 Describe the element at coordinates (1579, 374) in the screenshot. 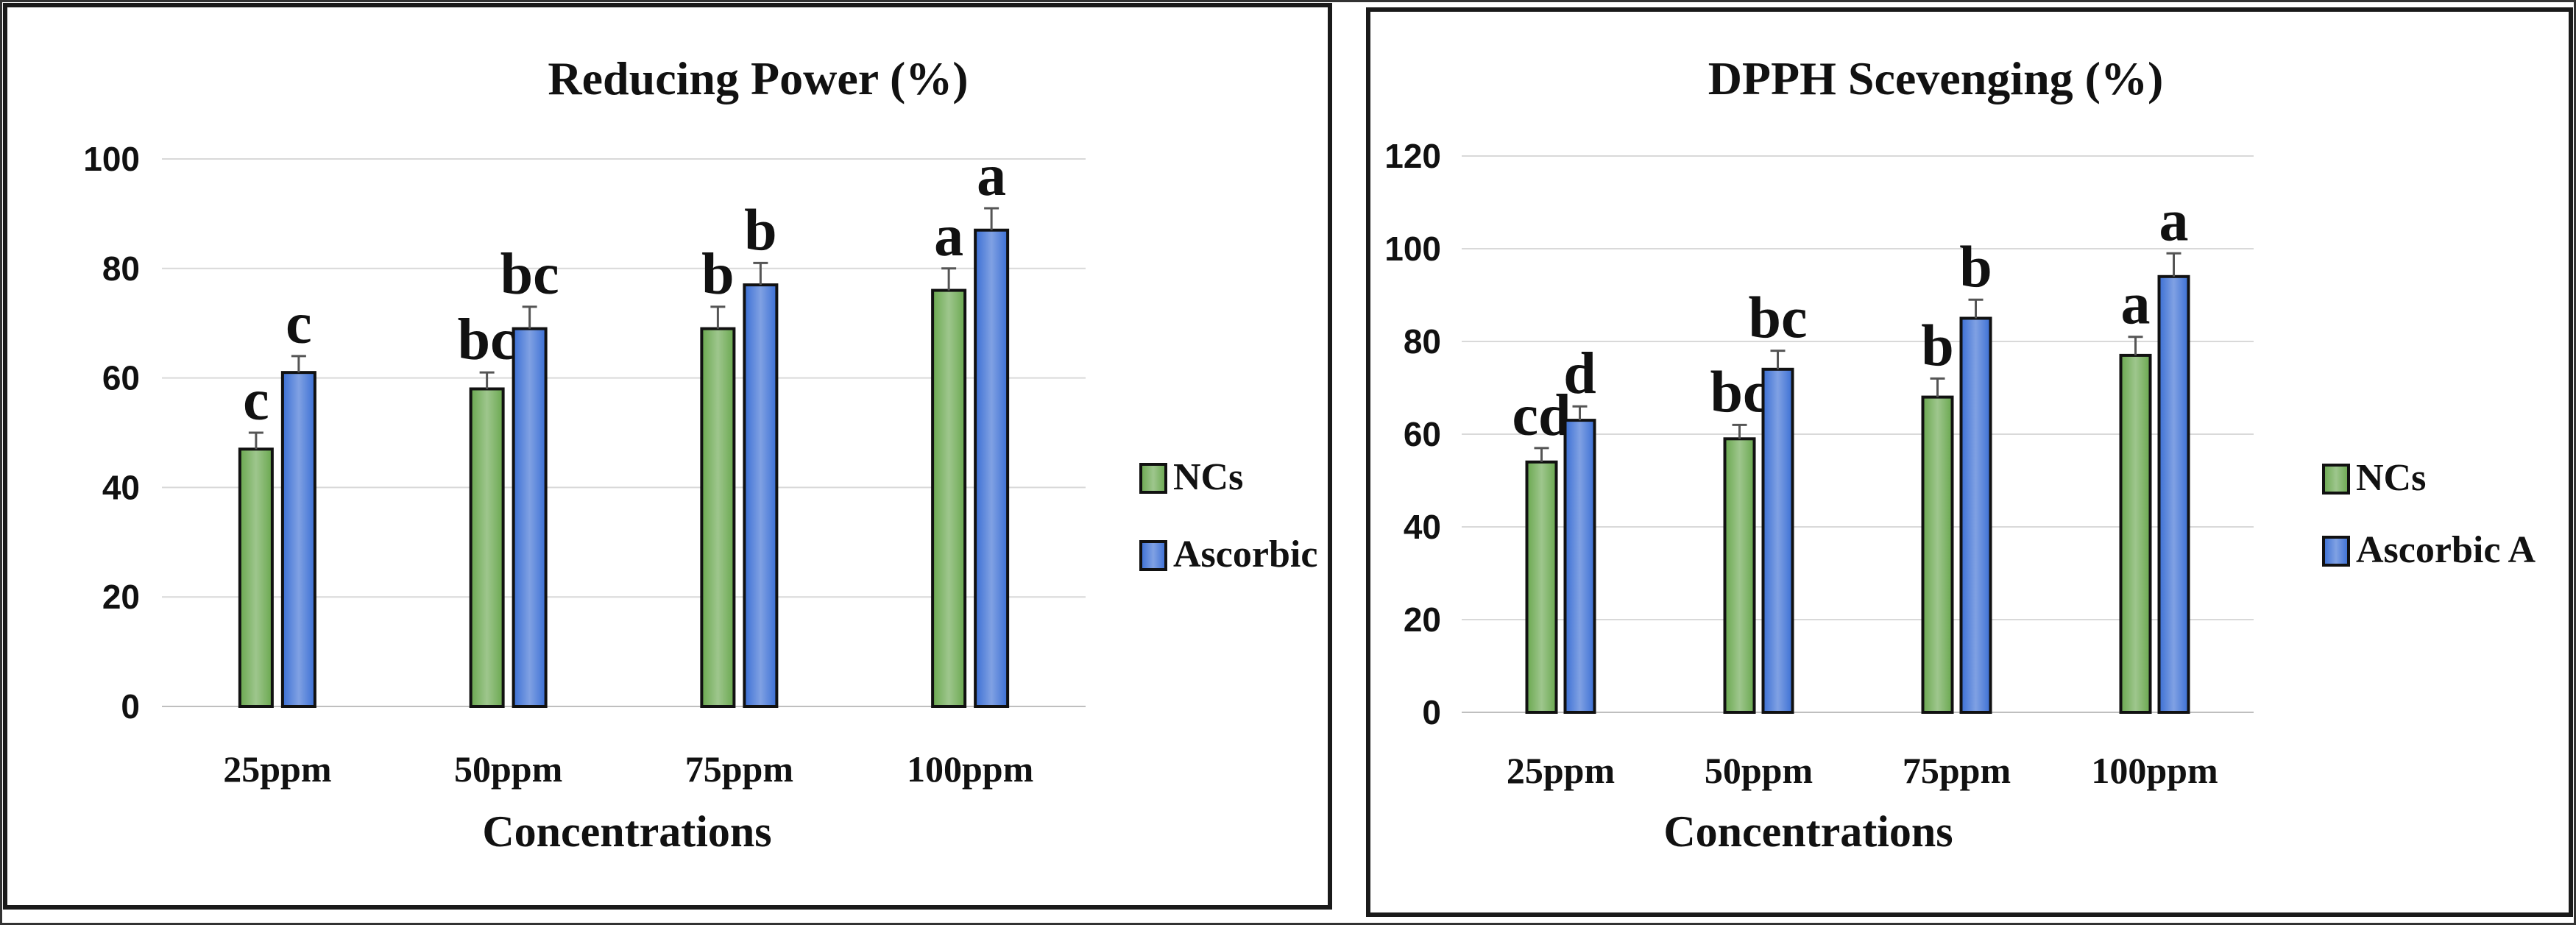

I see `significance-letter: d` at that location.